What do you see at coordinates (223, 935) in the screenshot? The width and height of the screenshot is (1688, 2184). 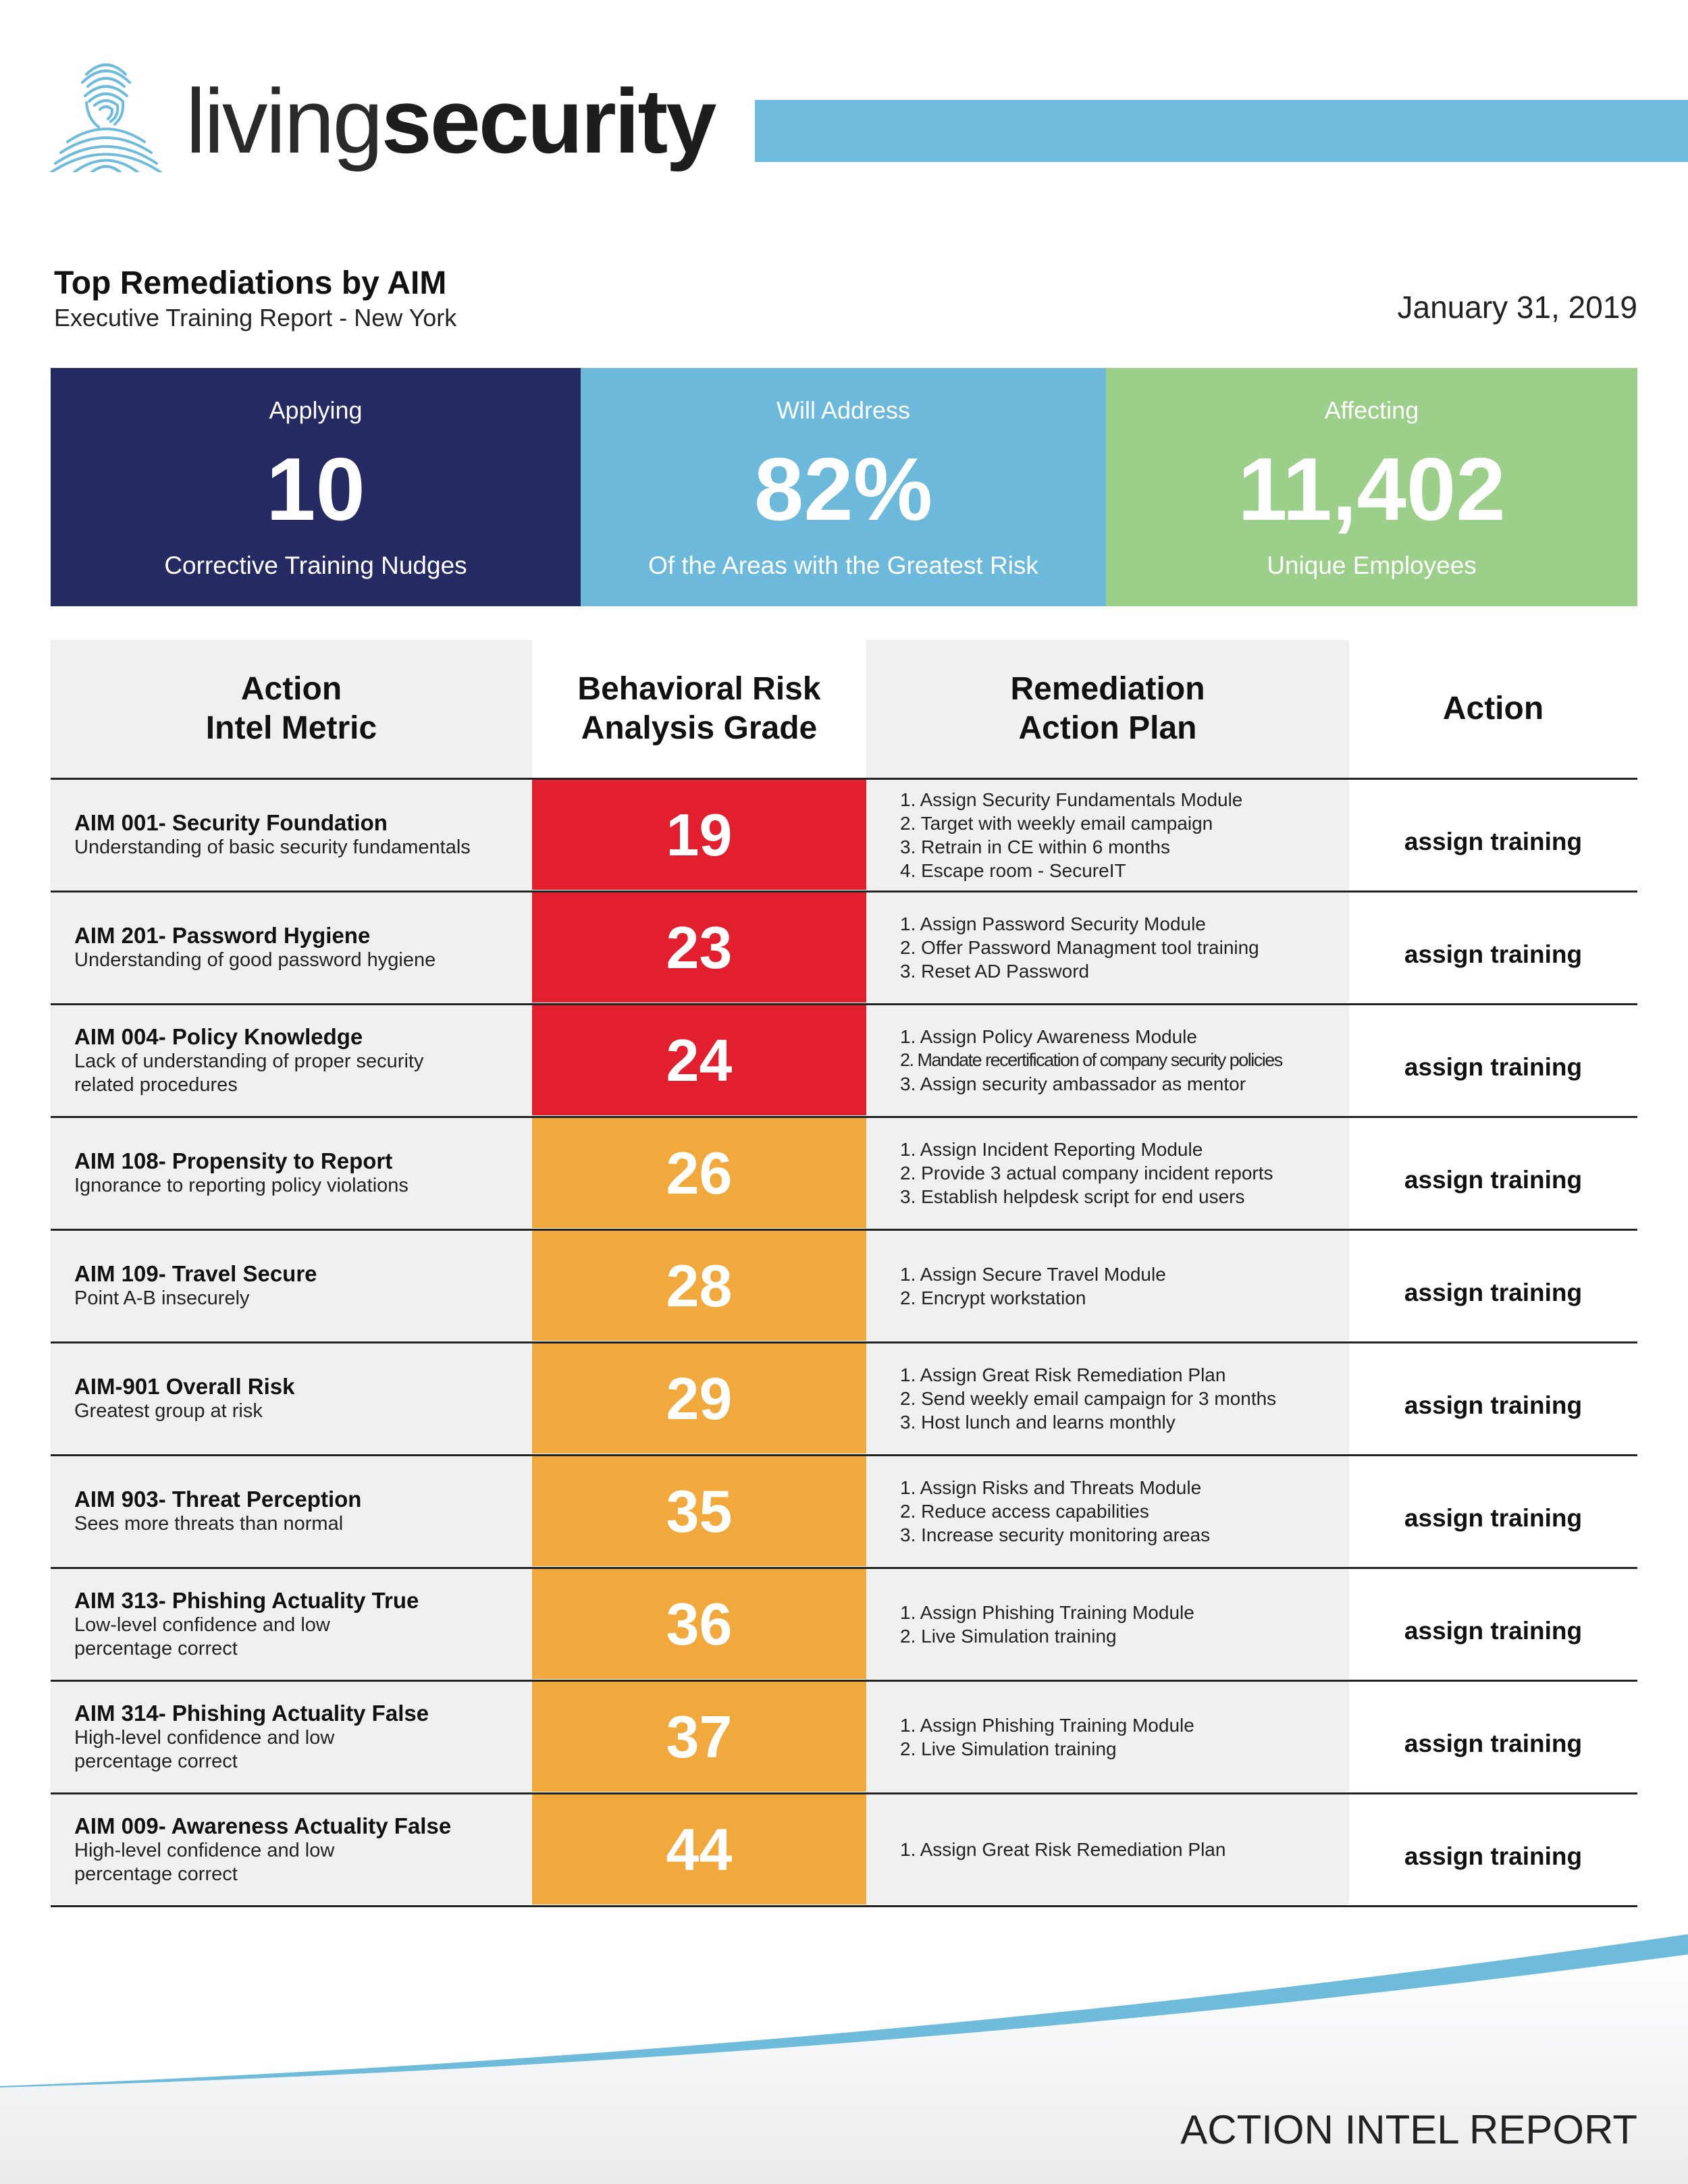 I see `metric-name: AIM 201- Password Hygiene` at bounding box center [223, 935].